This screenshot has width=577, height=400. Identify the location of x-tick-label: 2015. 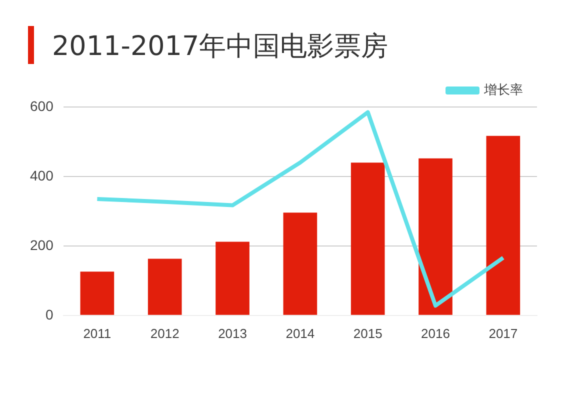
(367, 333).